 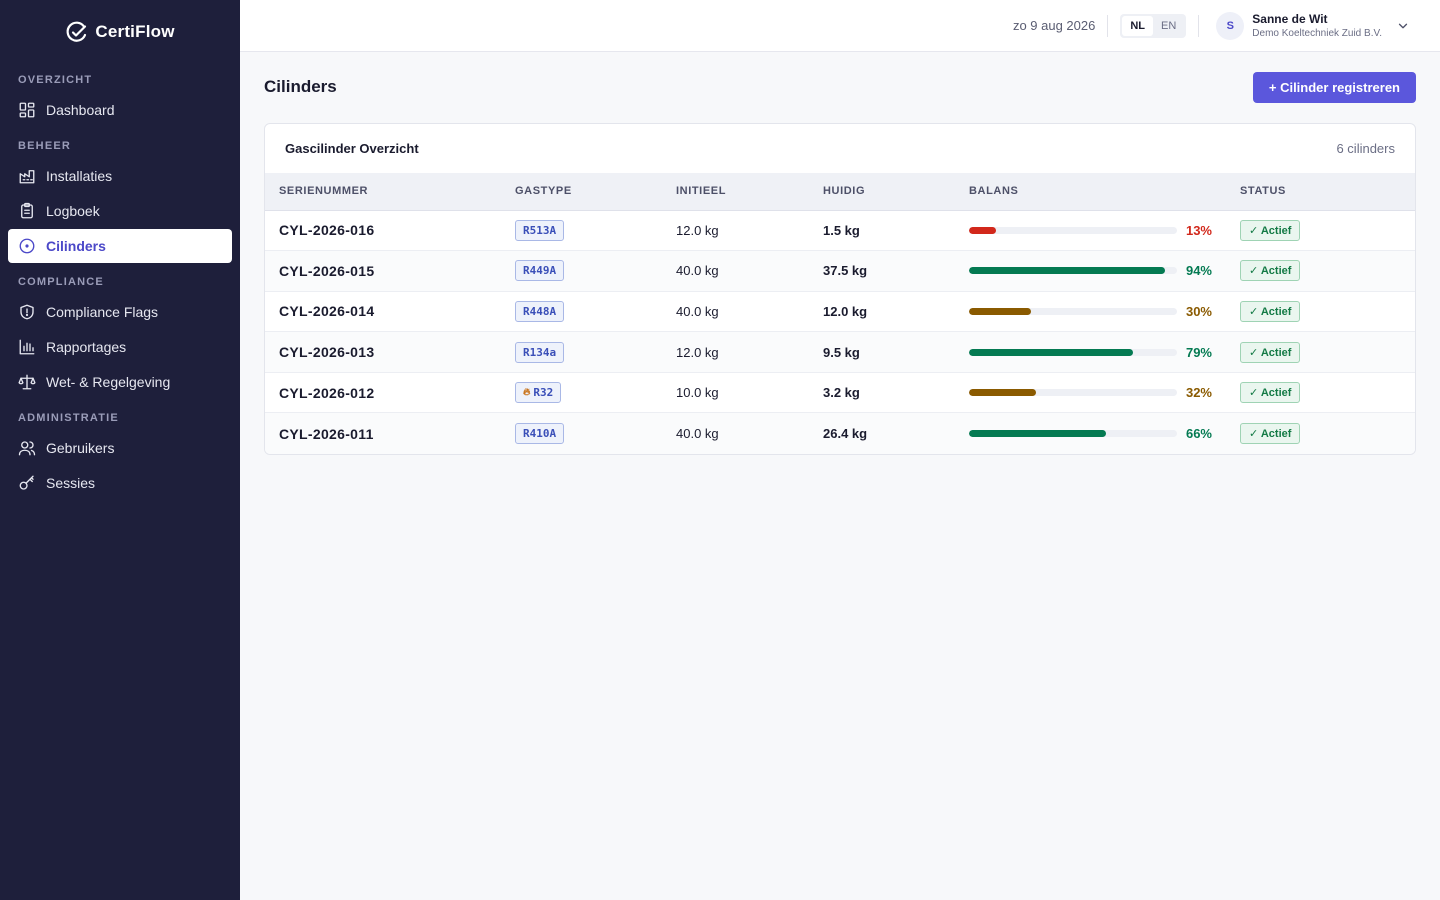 What do you see at coordinates (749, 393) in the screenshot?
I see `cell-initial: 10.0 kg` at bounding box center [749, 393].